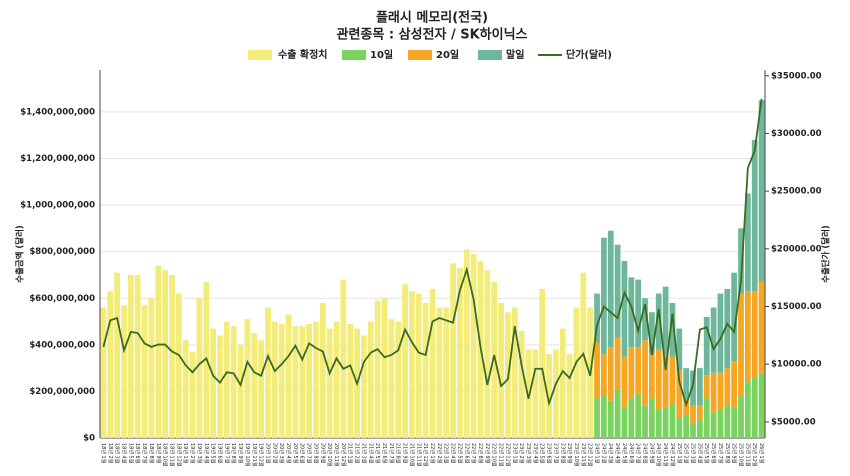  What do you see at coordinates (62, 345) in the screenshot?
I see `y-tick-label: $400,000,000` at bounding box center [62, 345].